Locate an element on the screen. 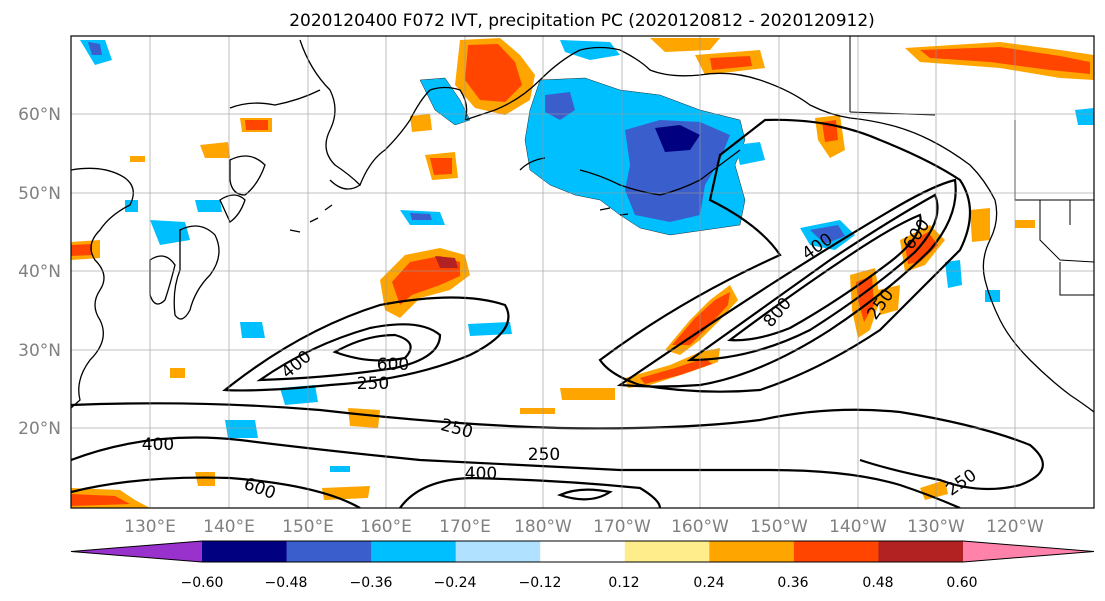  colorbar is located at coordinates (582, 551).